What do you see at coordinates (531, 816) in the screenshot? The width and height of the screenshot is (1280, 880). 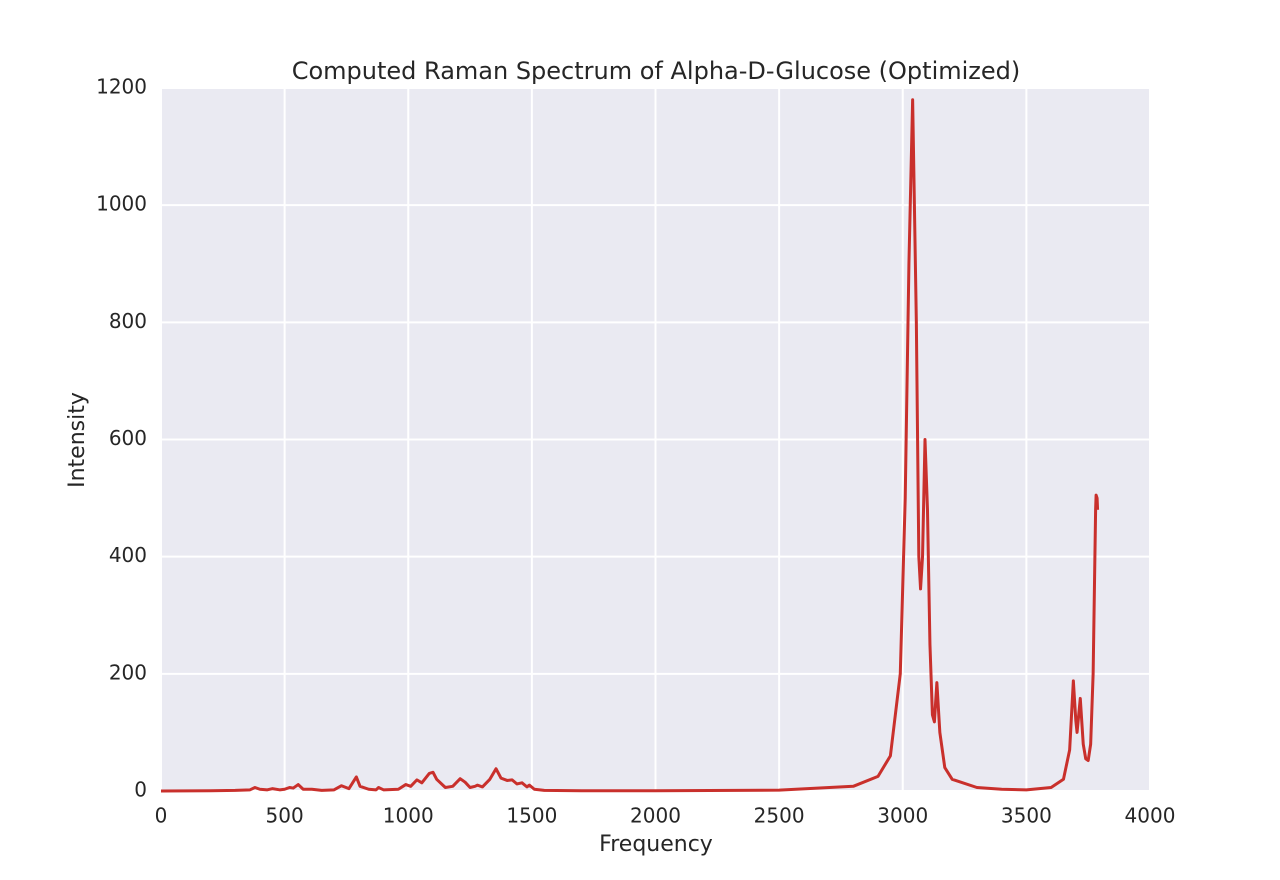 I see `x-tick-label: 1500` at bounding box center [531, 816].